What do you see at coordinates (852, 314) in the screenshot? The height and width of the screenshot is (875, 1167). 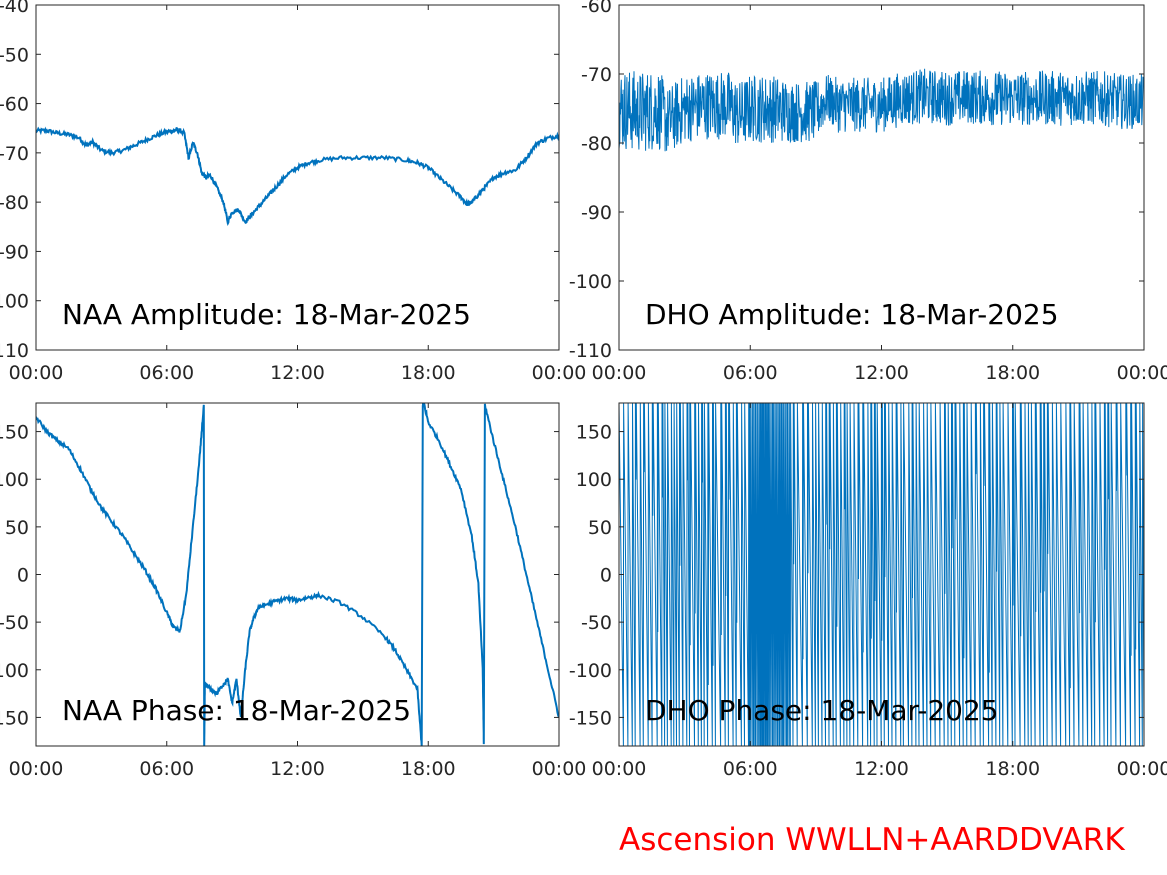 I see `chart-title: DHO Amplitude: 18-Mar-2025` at bounding box center [852, 314].